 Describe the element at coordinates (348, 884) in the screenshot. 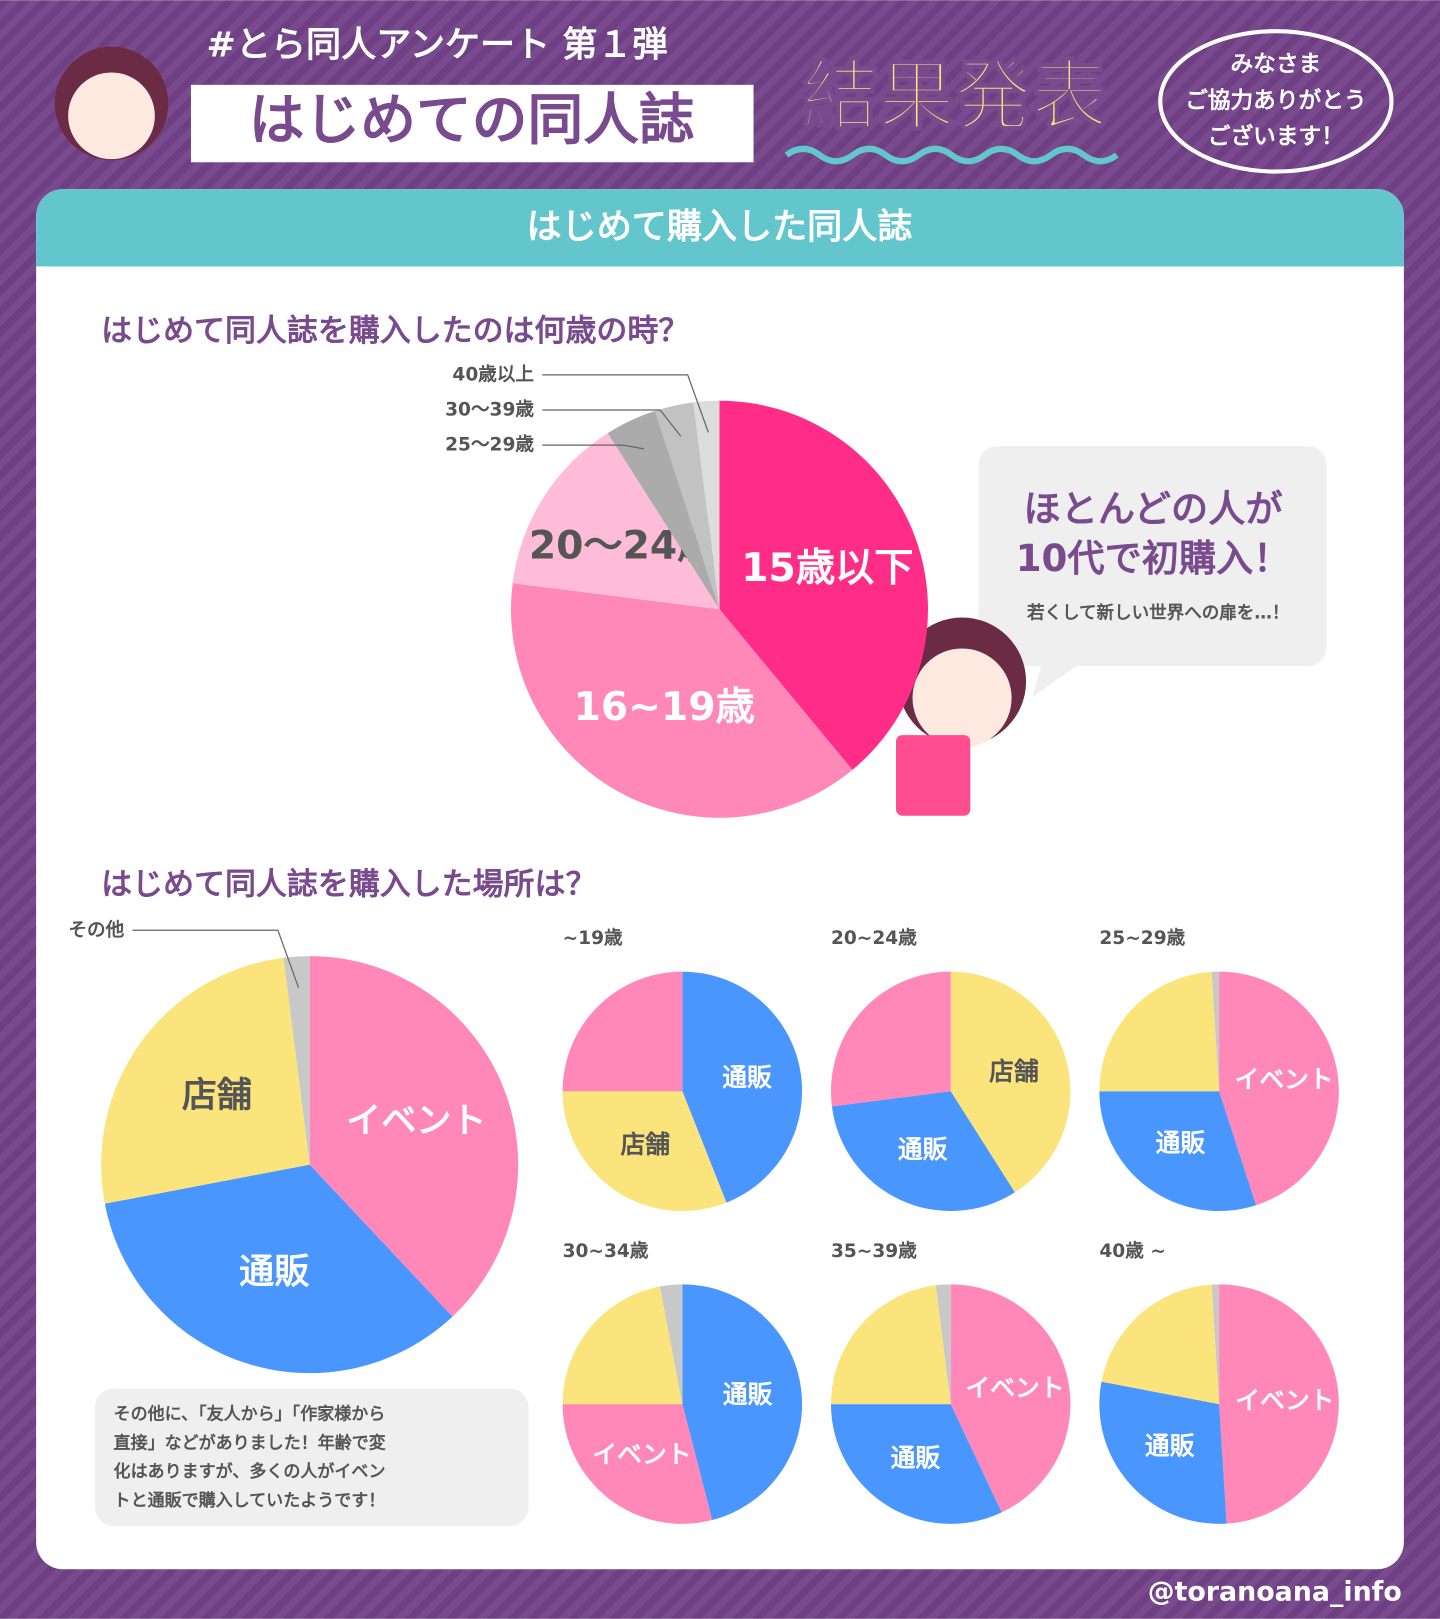

I see `question-title: はじめて同人誌を購入した場所は？` at that location.